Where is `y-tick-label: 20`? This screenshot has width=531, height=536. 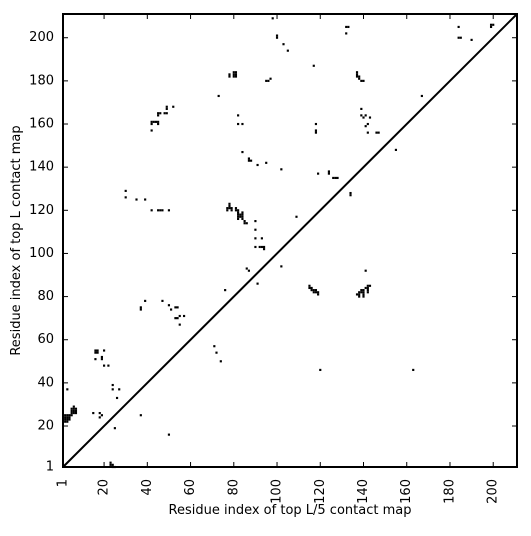
y-tick-label: 20 is located at coordinates (45, 426).